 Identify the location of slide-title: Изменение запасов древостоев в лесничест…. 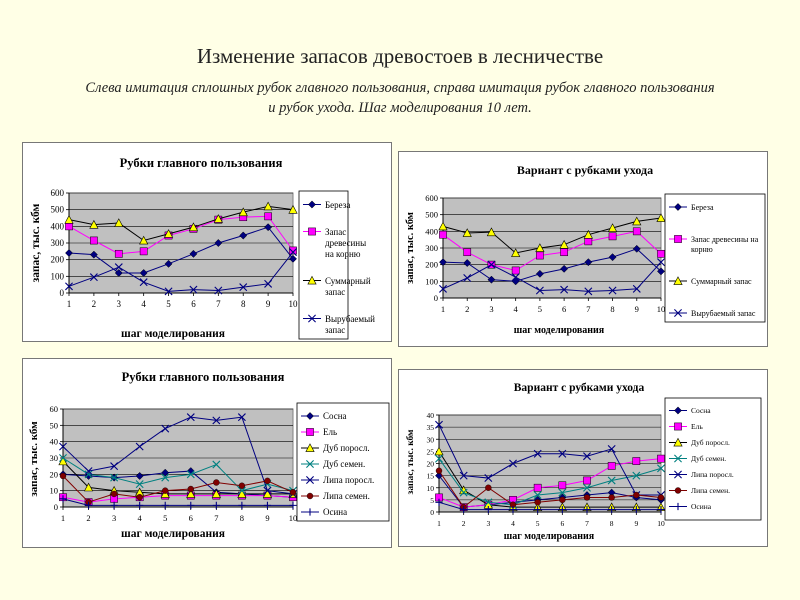
(400, 56).